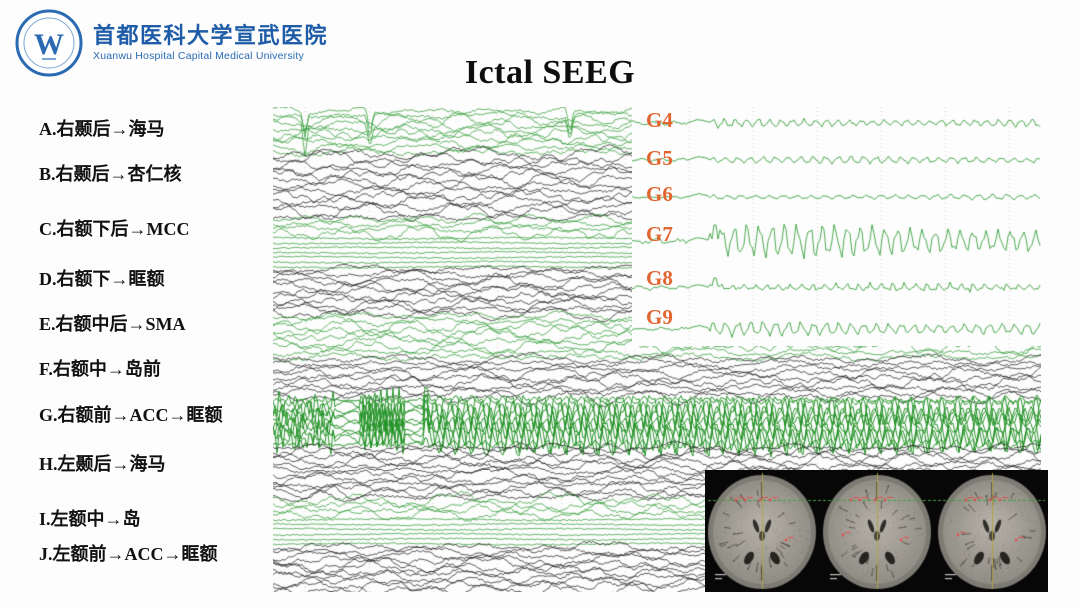 The image size is (1079, 607). Describe the element at coordinates (131, 415) in the screenshot. I see `legend-item-g: G.右额前→ACC→眶额` at that location.